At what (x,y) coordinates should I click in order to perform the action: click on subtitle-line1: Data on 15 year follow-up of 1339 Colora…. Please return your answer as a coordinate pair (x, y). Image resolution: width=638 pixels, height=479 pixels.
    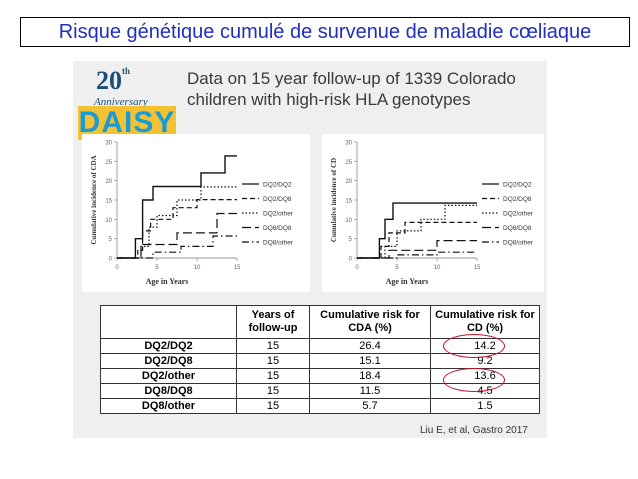
    Looking at the image, I should click on (351, 78).